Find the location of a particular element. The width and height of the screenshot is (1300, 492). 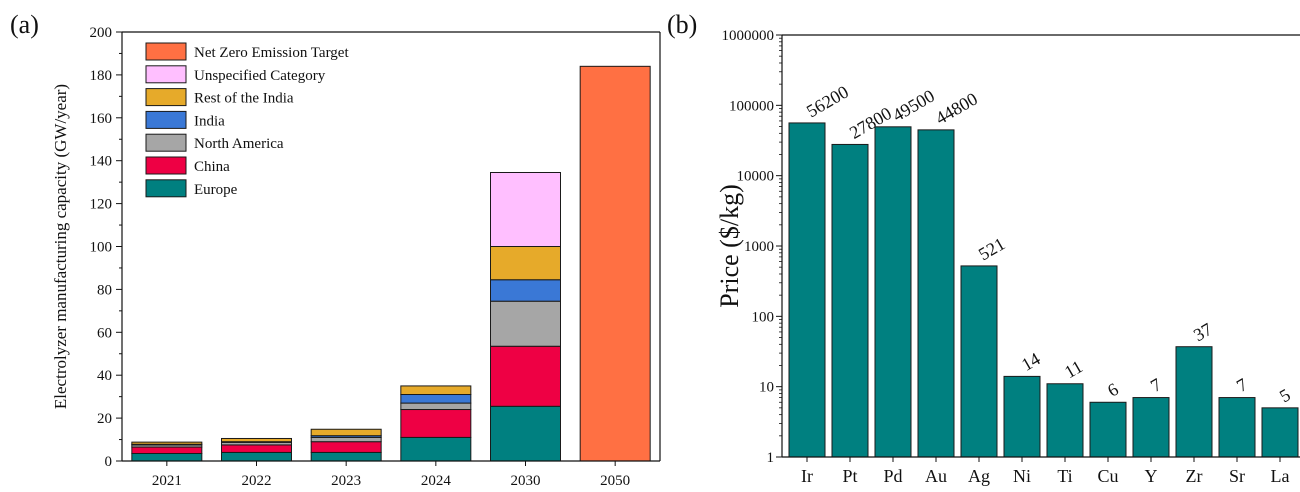

x-tick-label: 2021 is located at coordinates (167, 481).